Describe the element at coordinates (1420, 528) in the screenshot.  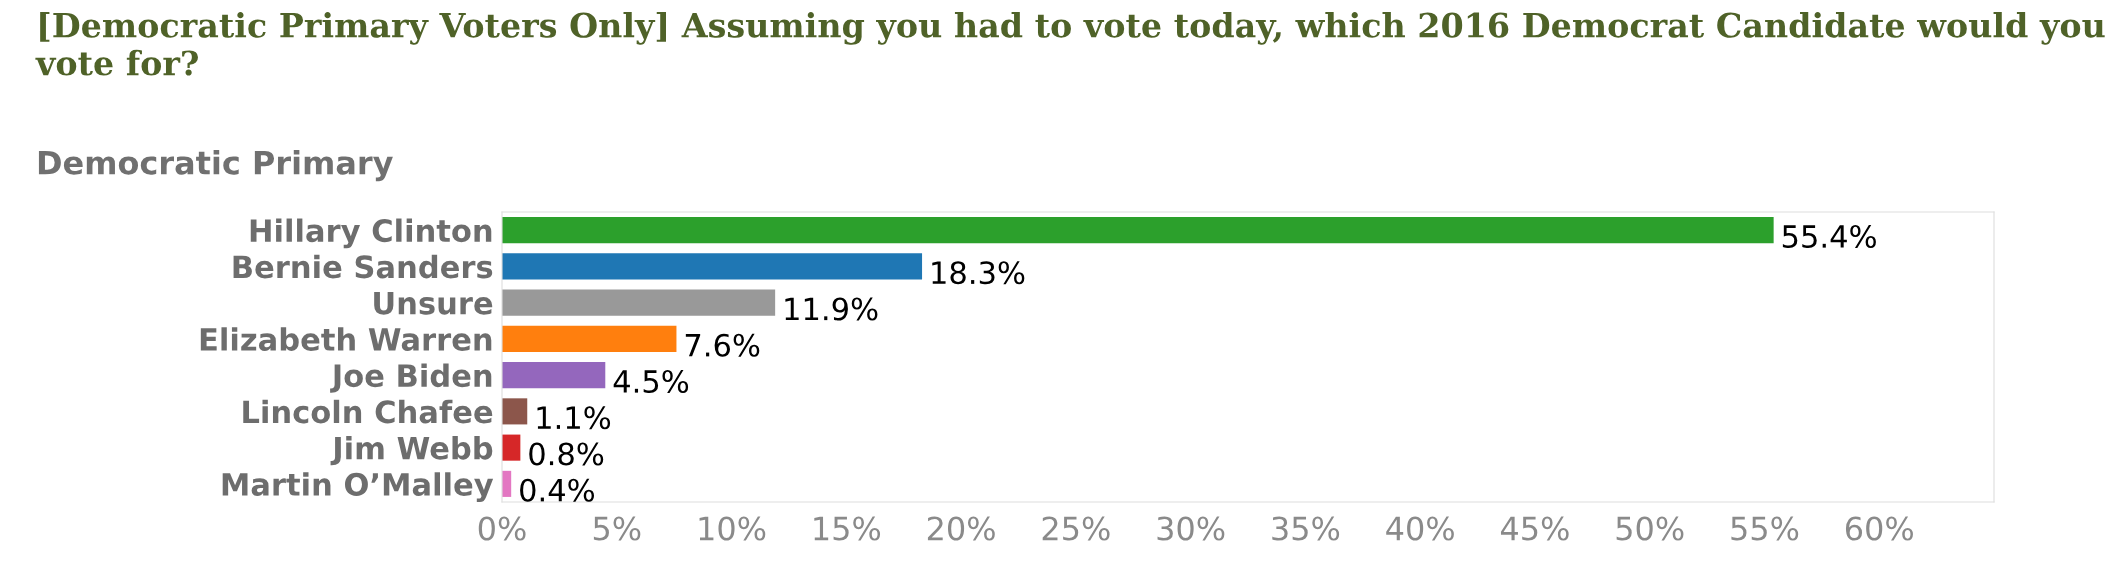
I see `x-tick-label: 40%` at that location.